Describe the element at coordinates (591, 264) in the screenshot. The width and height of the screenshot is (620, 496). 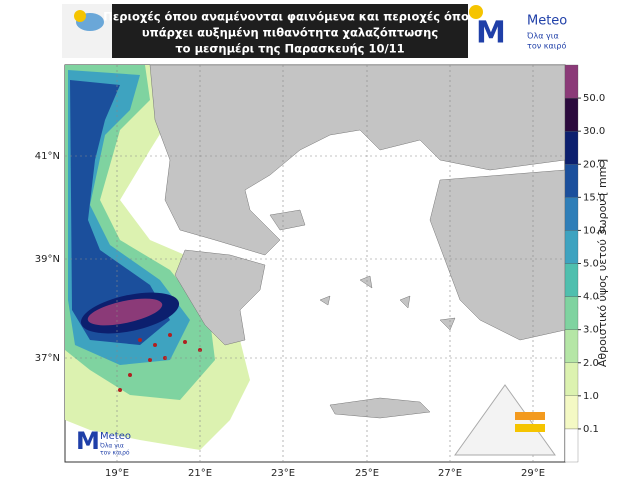
I see `colorbar-tick-label: 5.0` at that location.